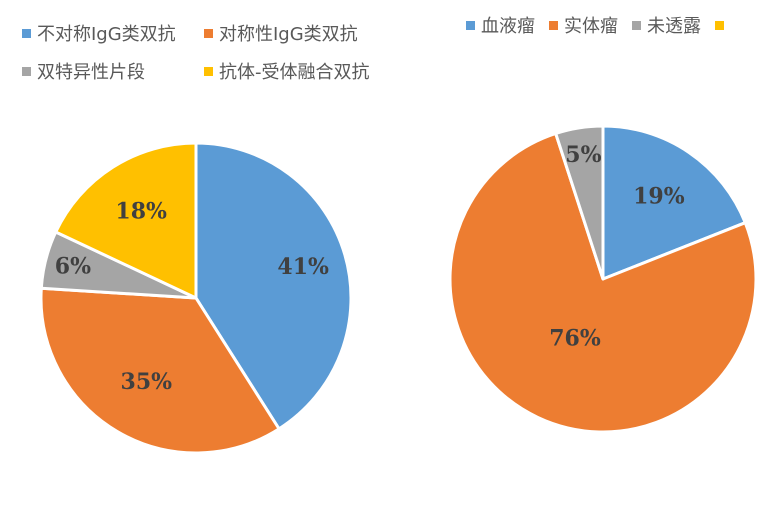 This screenshot has width=768, height=506. I want to click on legend-left: 不对称IgG类双抗 对称性IgG类双抗 双特异性片段 抗体-受体融合双抗, so click(208, 52).